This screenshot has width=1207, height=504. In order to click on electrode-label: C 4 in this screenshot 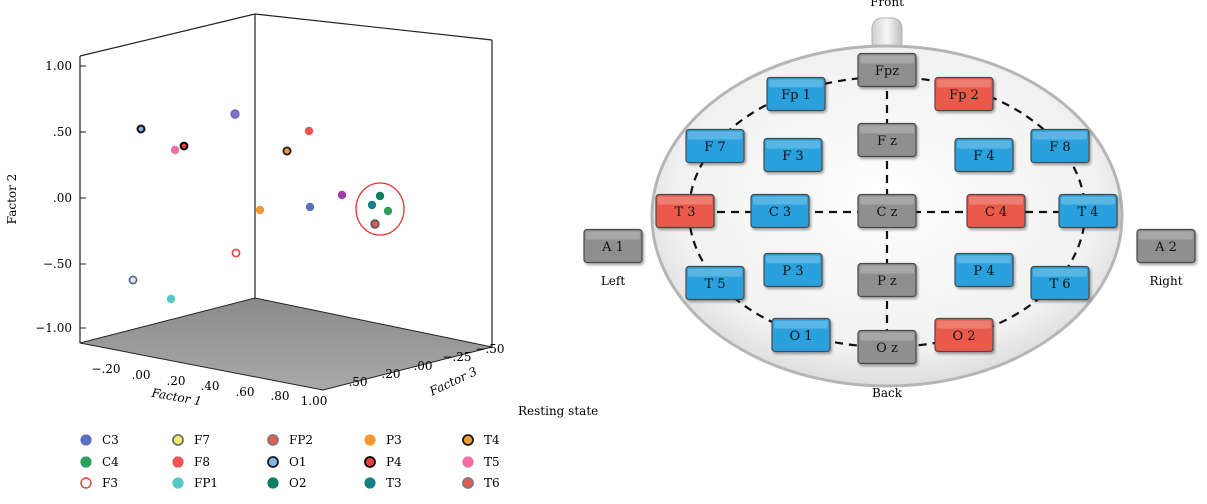, I will do `click(996, 212)`.